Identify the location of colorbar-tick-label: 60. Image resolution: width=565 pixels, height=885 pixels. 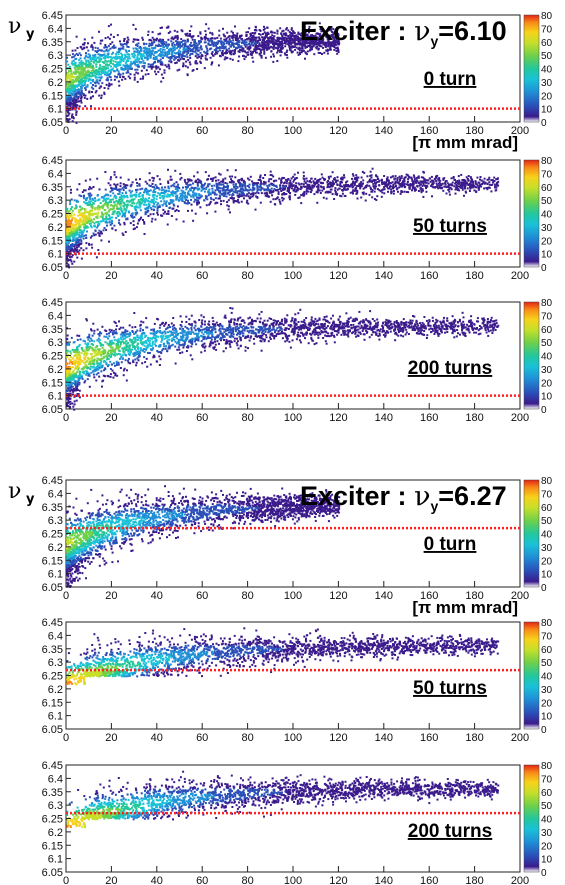
(547, 793).